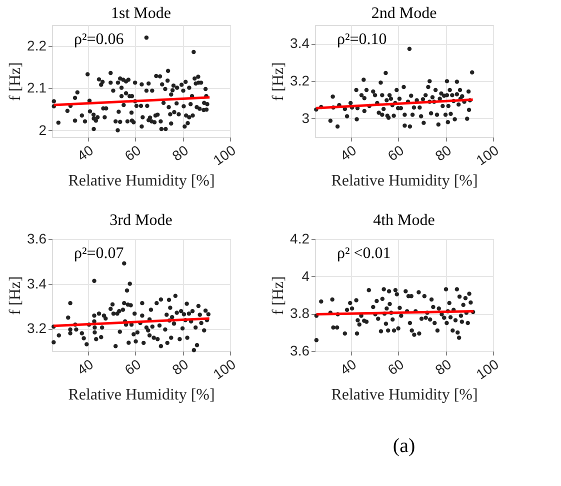  I want to click on annotation: ρ²=0.10, so click(362, 39).